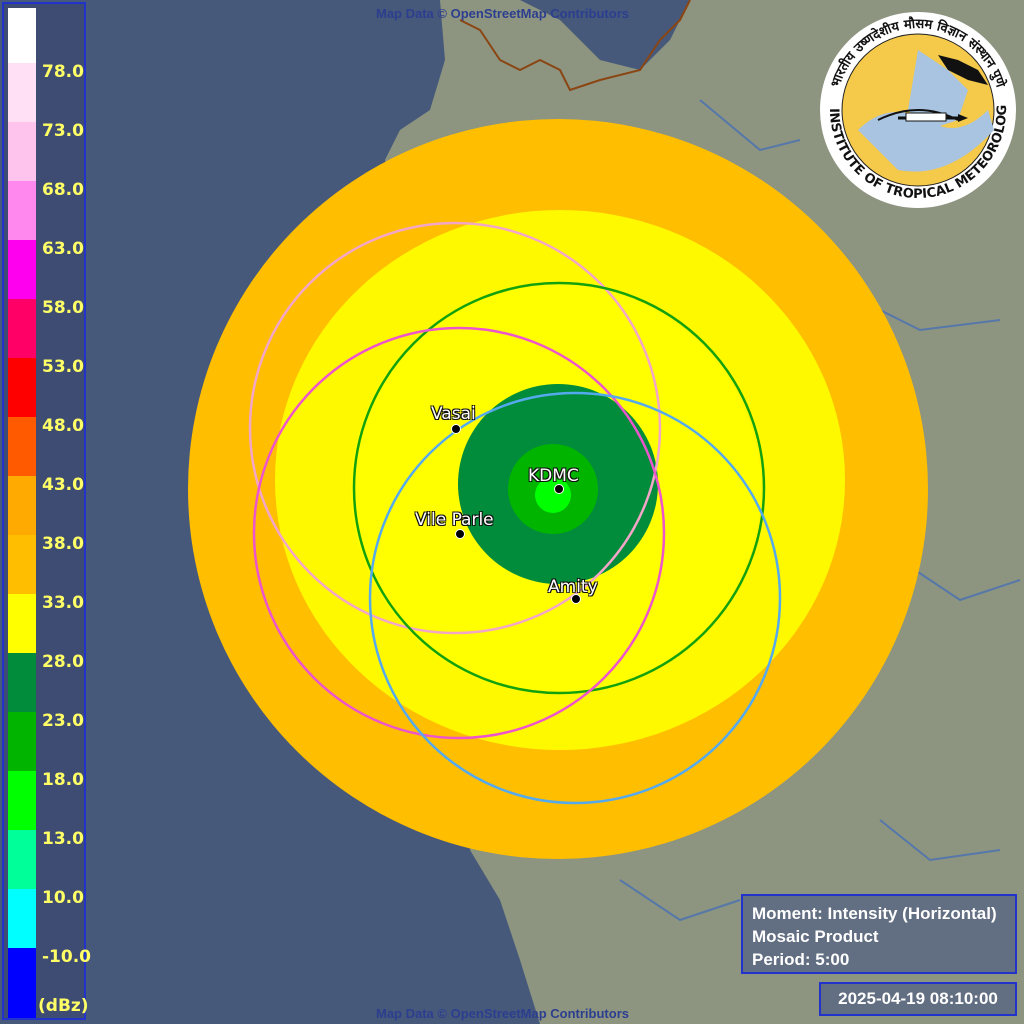 The height and width of the screenshot is (1024, 1024). Describe the element at coordinates (63, 485) in the screenshot. I see `legend-label-43: 43.0` at that location.